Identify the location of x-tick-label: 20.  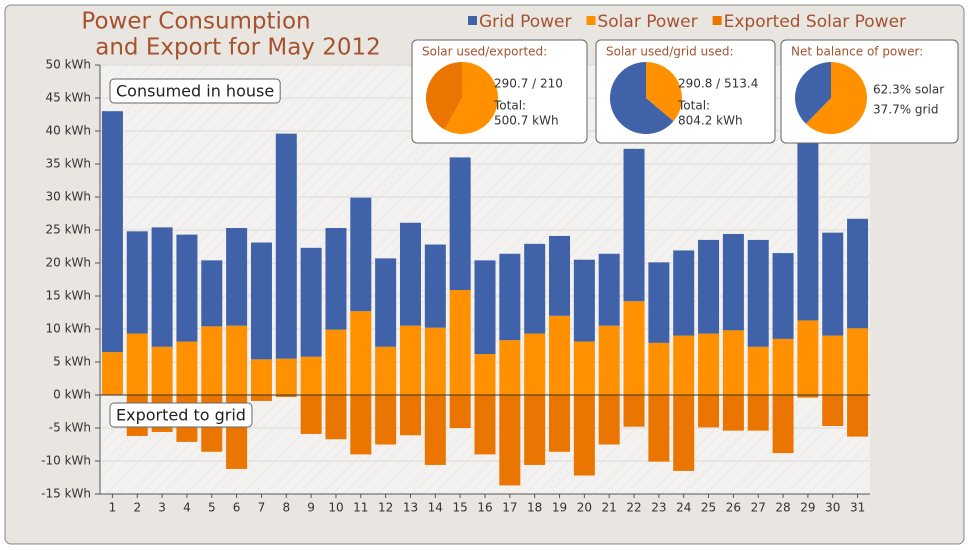
(584, 508).